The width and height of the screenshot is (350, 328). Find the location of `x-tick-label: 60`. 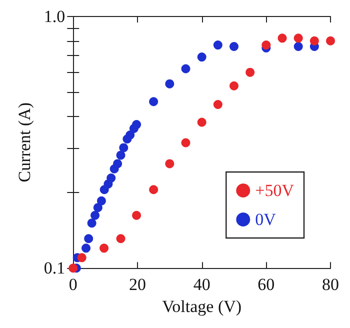

x-tick-label: 60 is located at coordinates (266, 284).